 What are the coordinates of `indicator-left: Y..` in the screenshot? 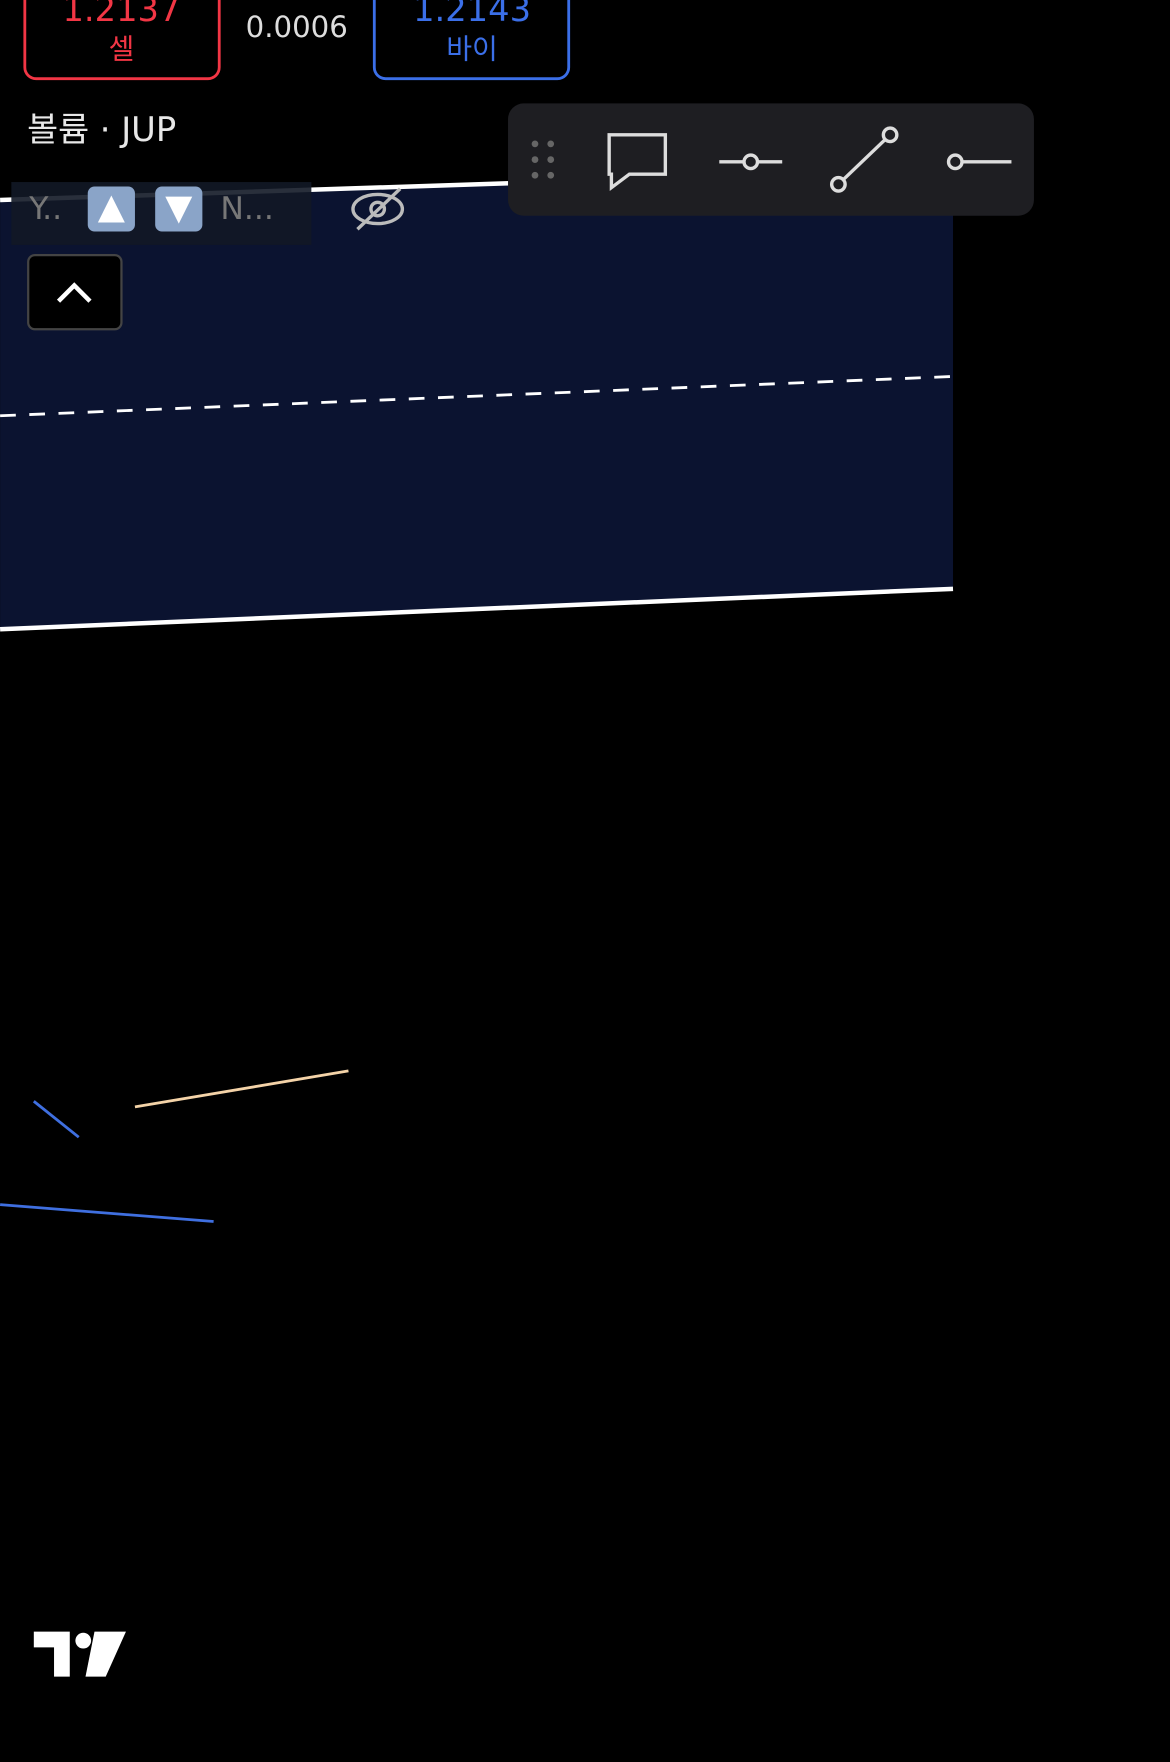 It's located at (45, 209).